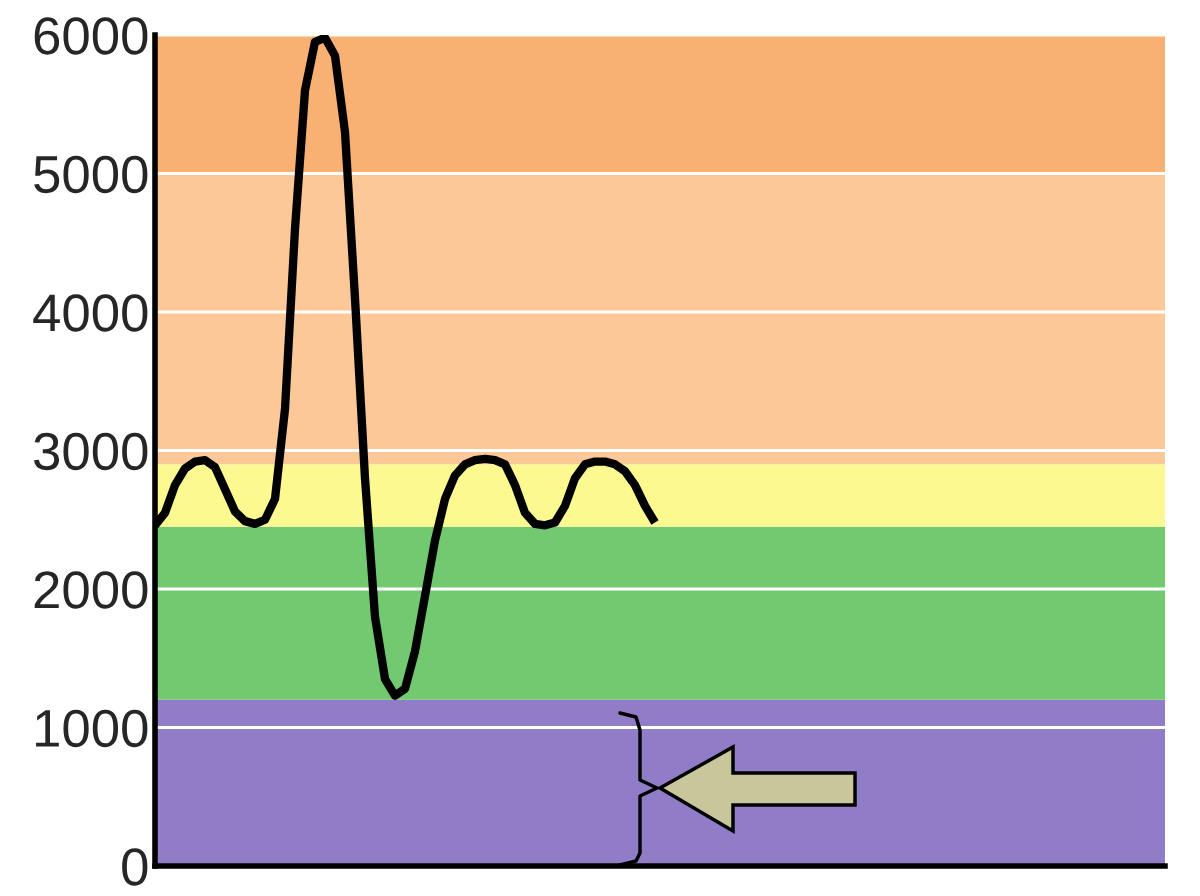  I want to click on y-tick-label: 6000, so click(91, 36).